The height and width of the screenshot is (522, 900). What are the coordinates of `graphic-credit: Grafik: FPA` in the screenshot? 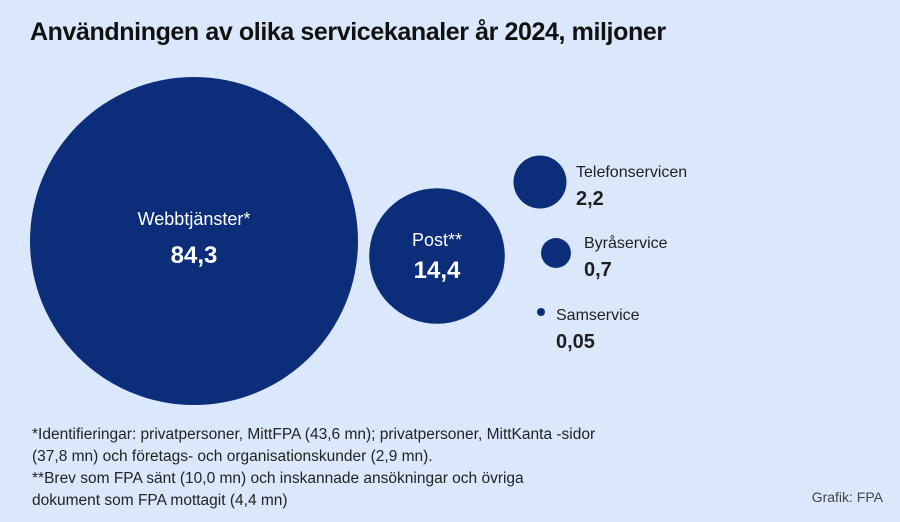 It's located at (847, 497).